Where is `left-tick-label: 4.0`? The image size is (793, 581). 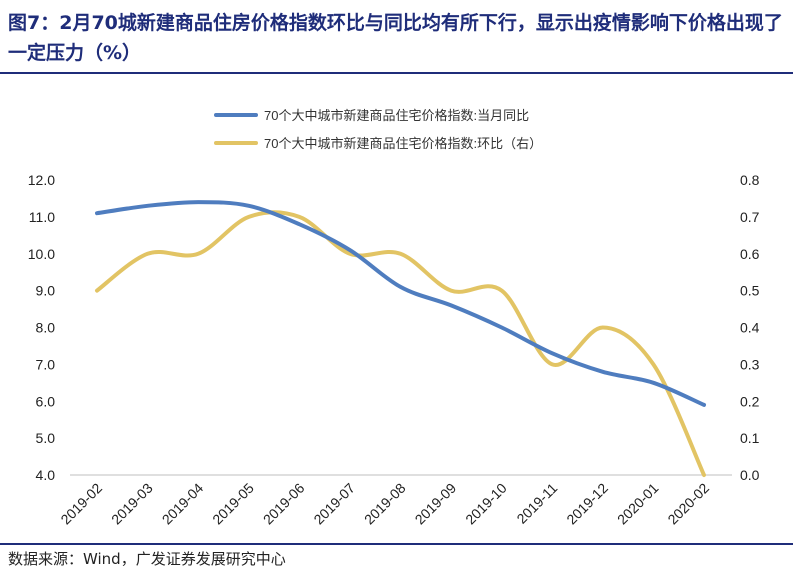 left-tick-label: 4.0 is located at coordinates (46, 475).